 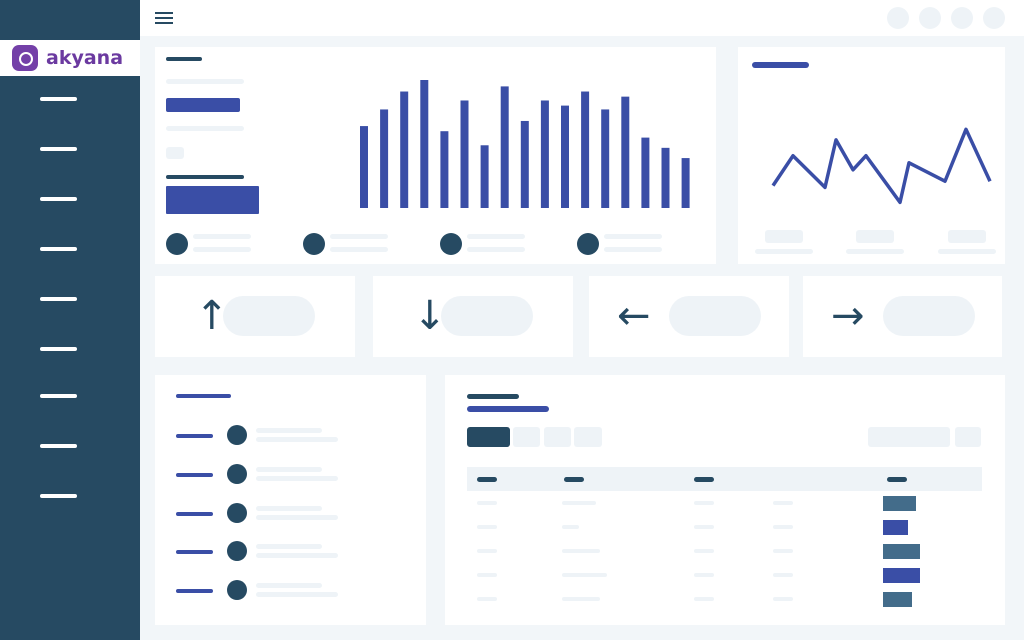 What do you see at coordinates (212, 316) in the screenshot?
I see `arrow-up-icon: ↑` at bounding box center [212, 316].